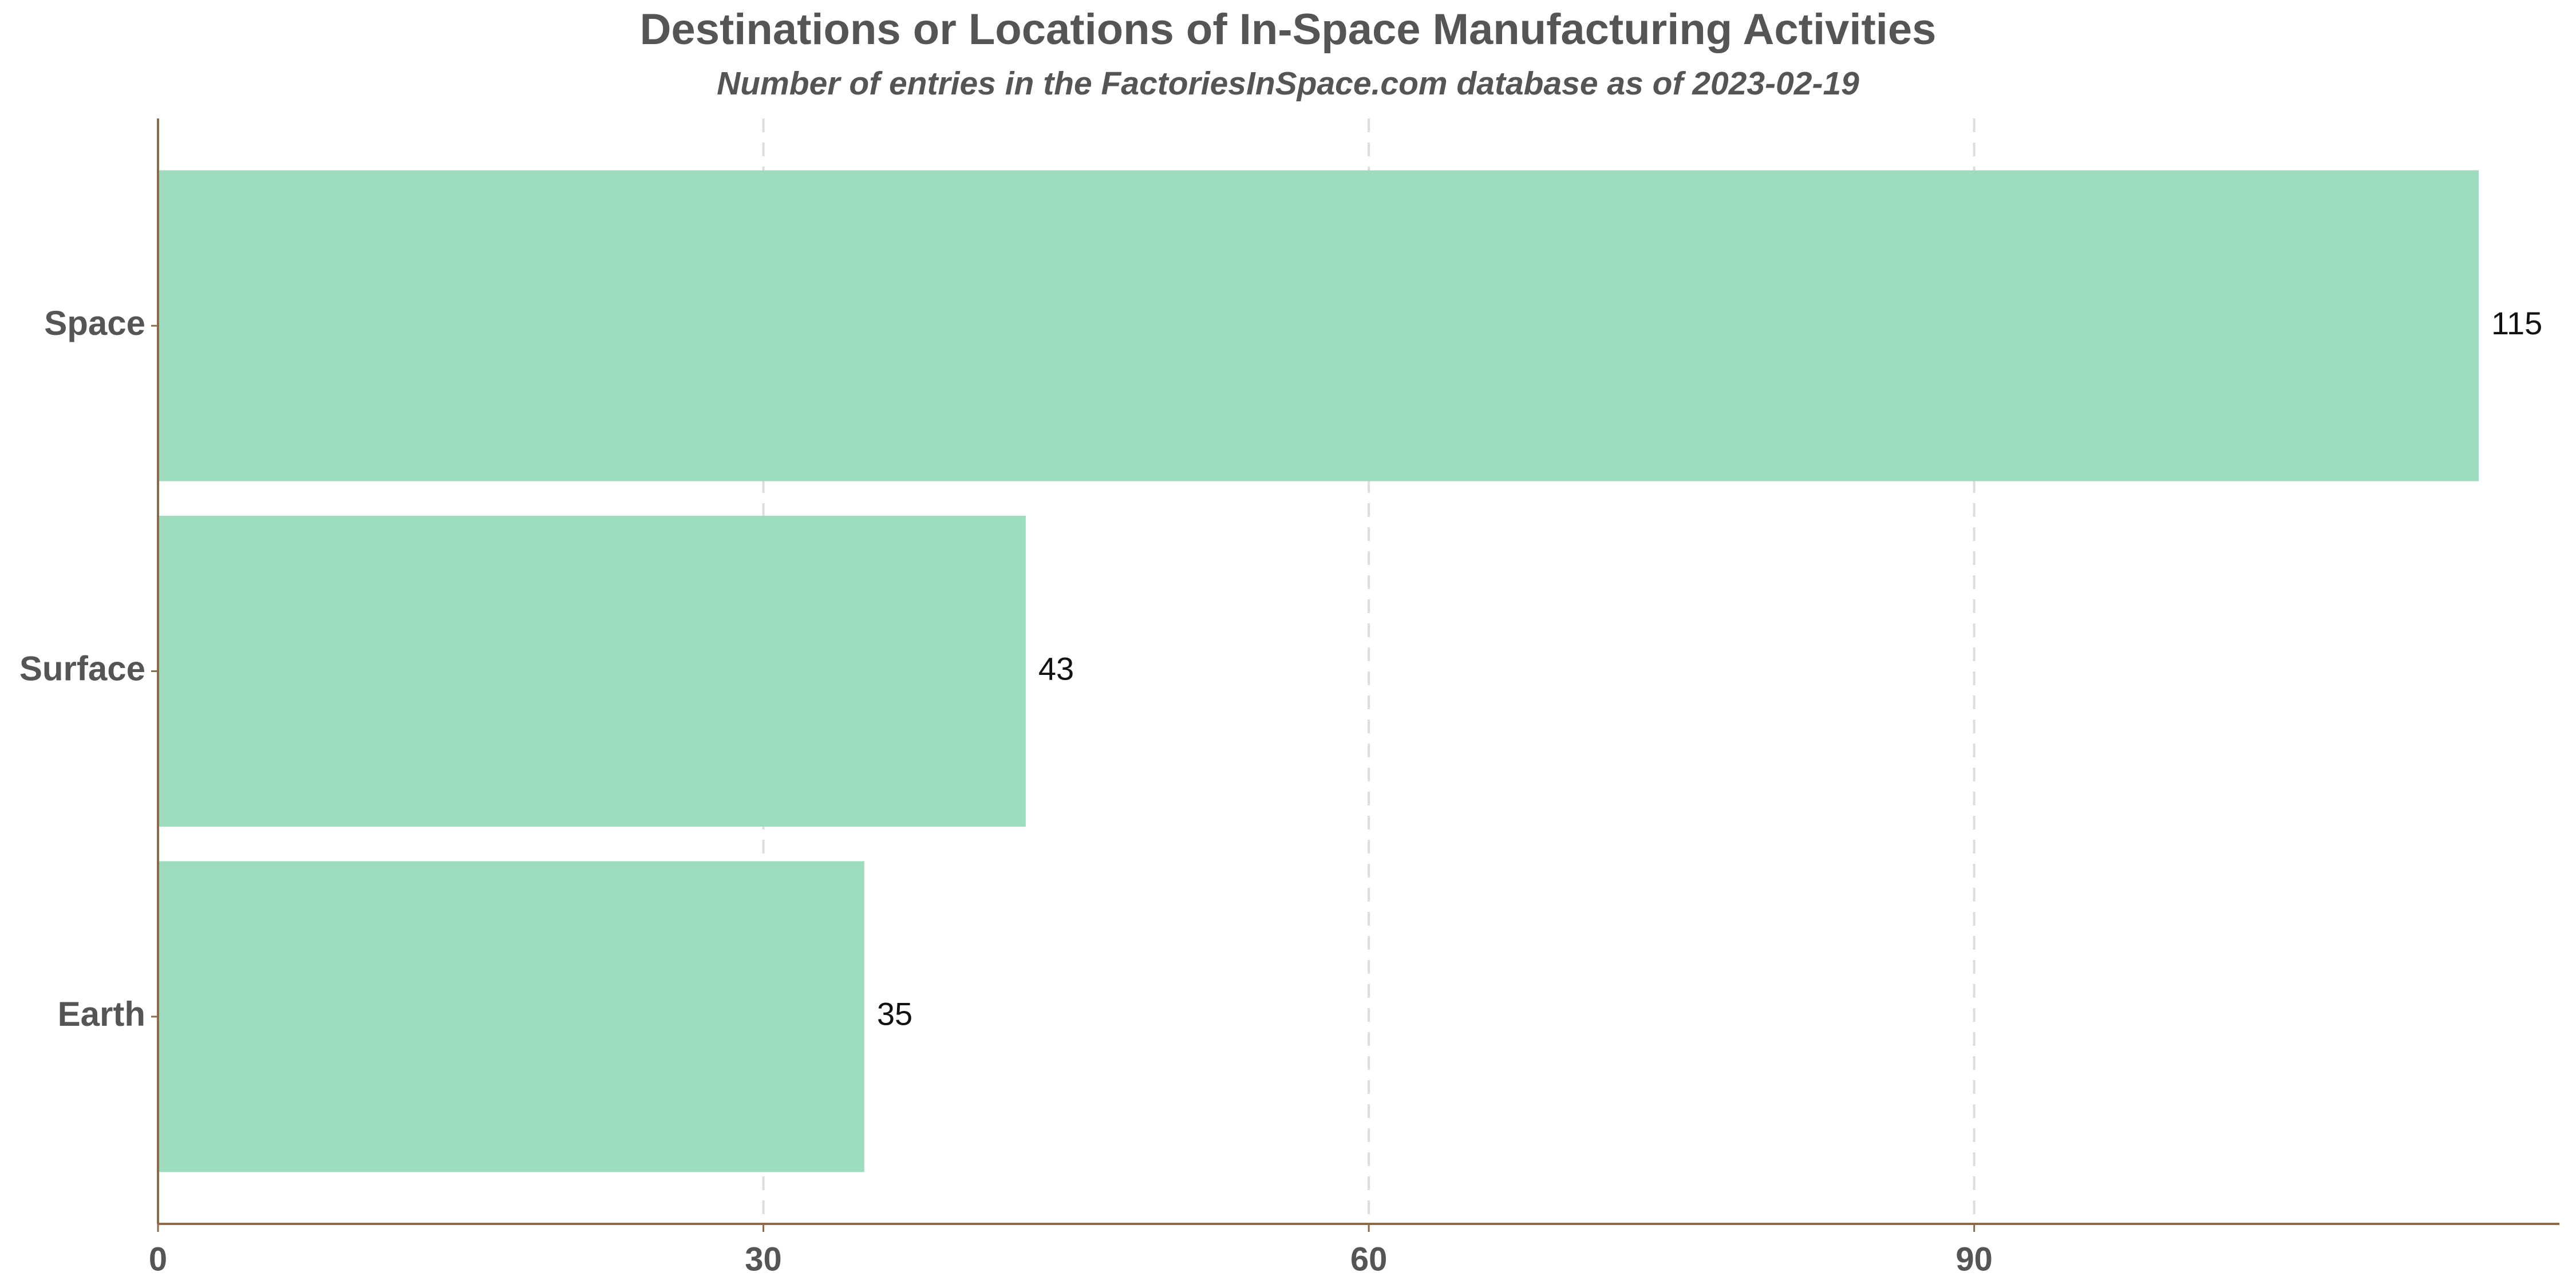 The image size is (2576, 1288). I want to click on y-tick-label: Surface, so click(82, 668).